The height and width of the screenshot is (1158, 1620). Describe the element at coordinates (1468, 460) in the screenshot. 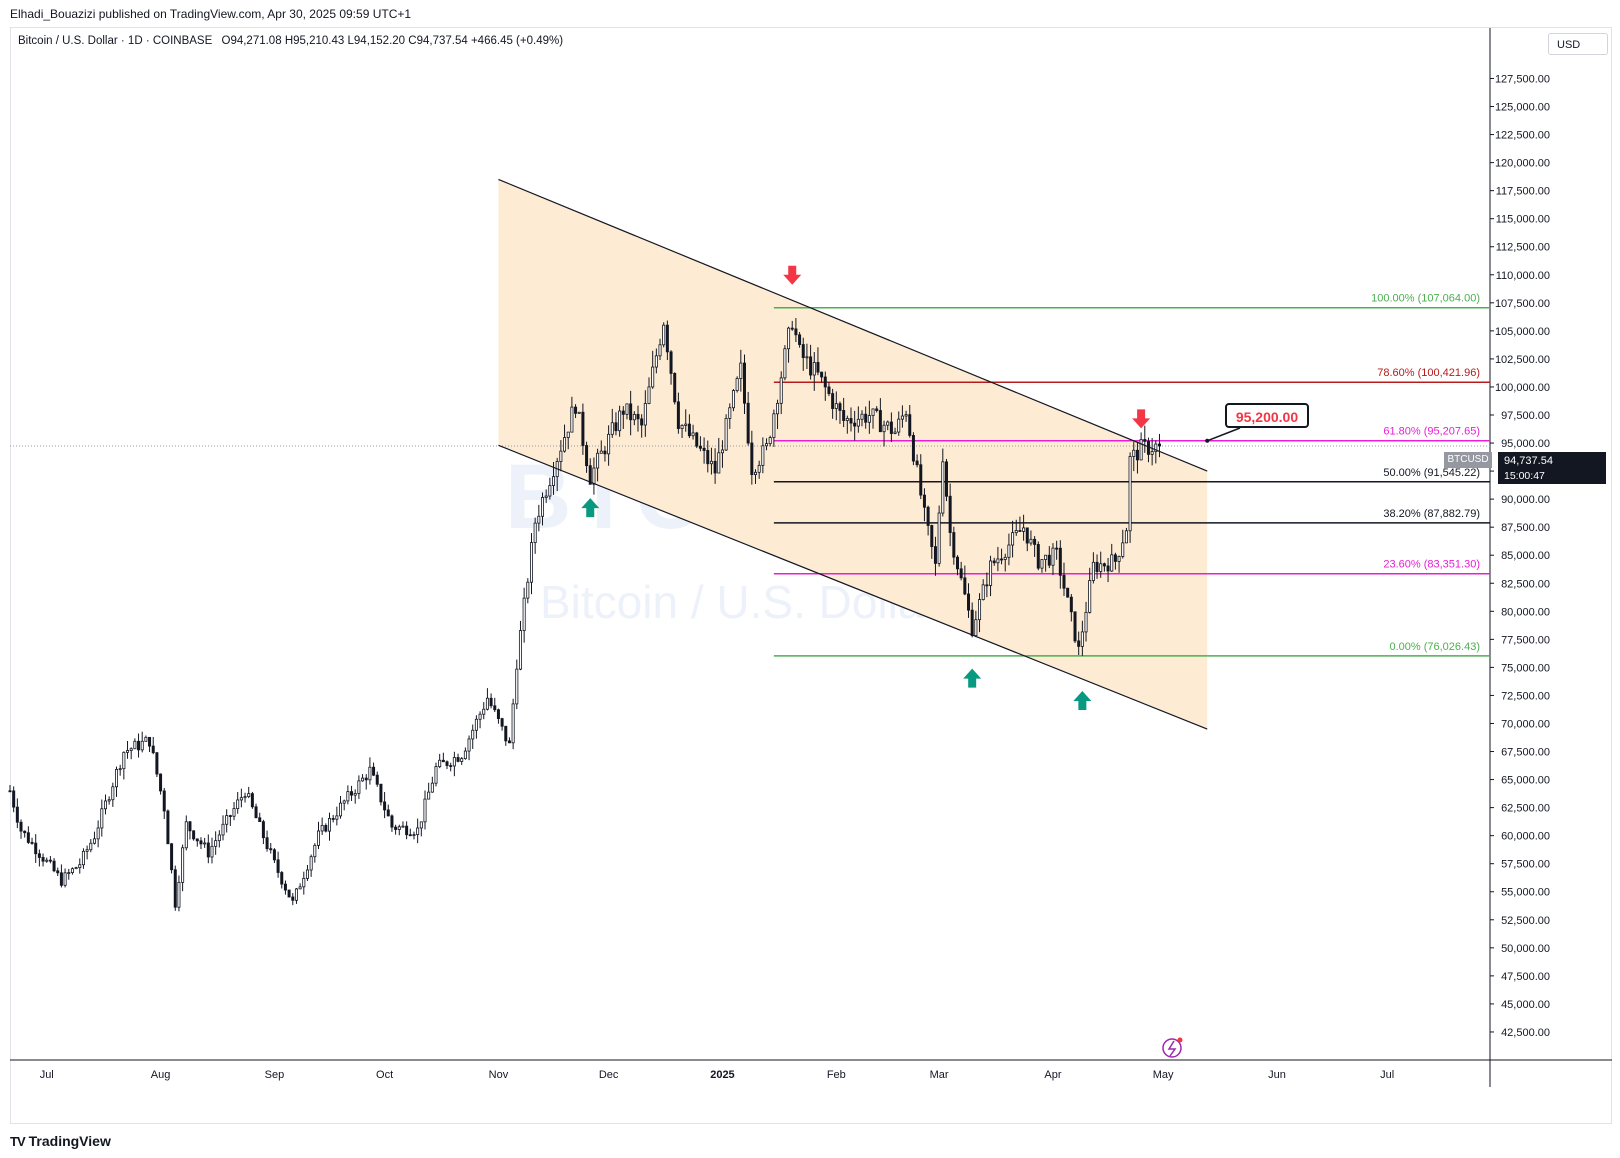

I see `symbol-price-tag: BTCUSD` at that location.